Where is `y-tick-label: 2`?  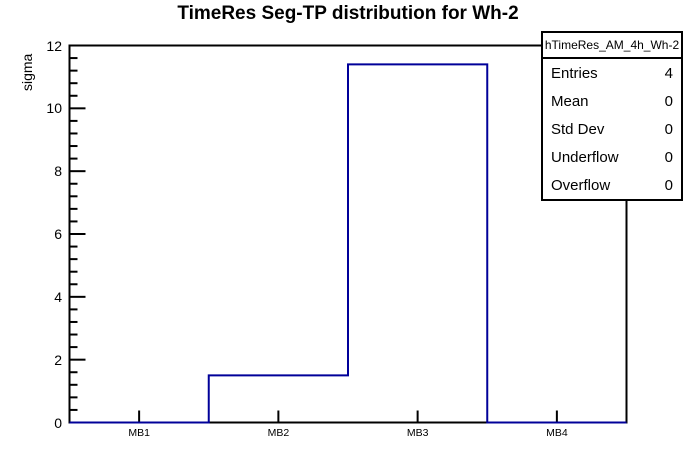
y-tick-label: 2 is located at coordinates (58, 359).